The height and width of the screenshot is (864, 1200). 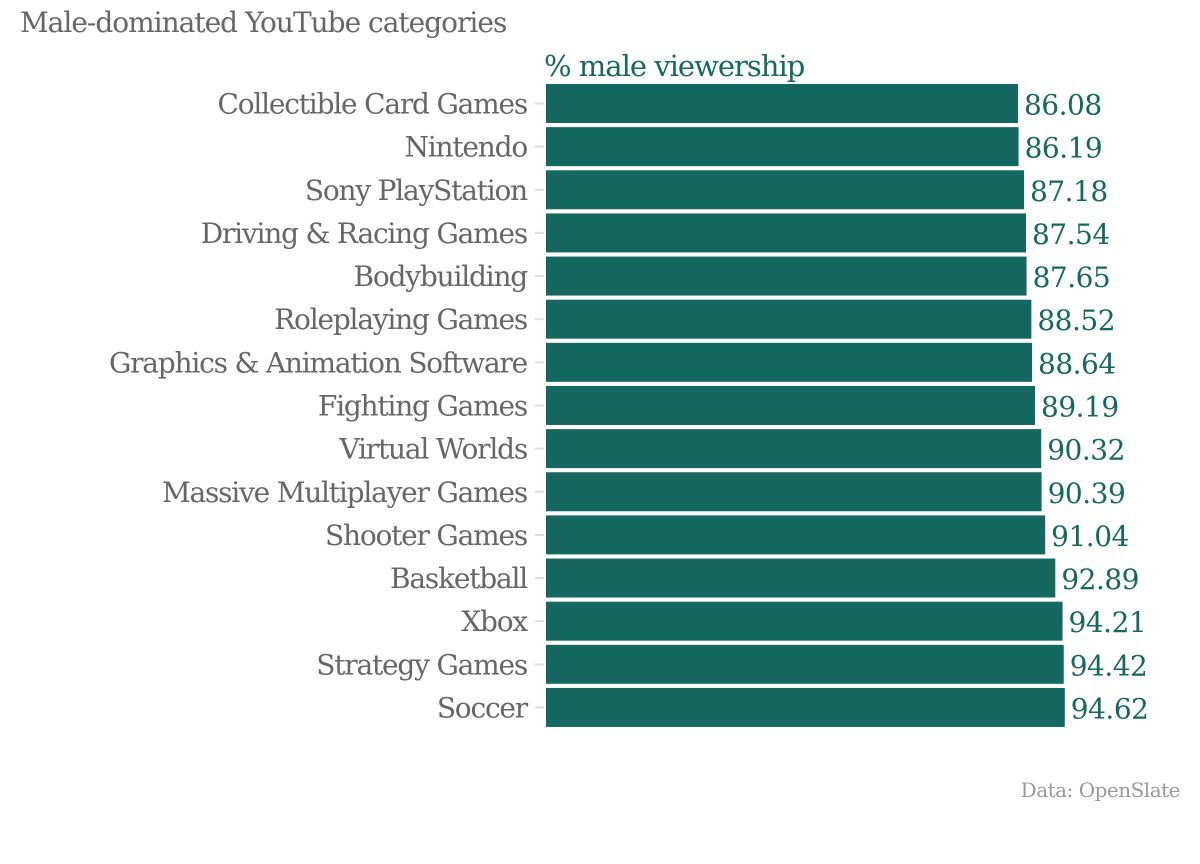 What do you see at coordinates (1100, 790) in the screenshot?
I see `source-note: Data: OpenSlate` at bounding box center [1100, 790].